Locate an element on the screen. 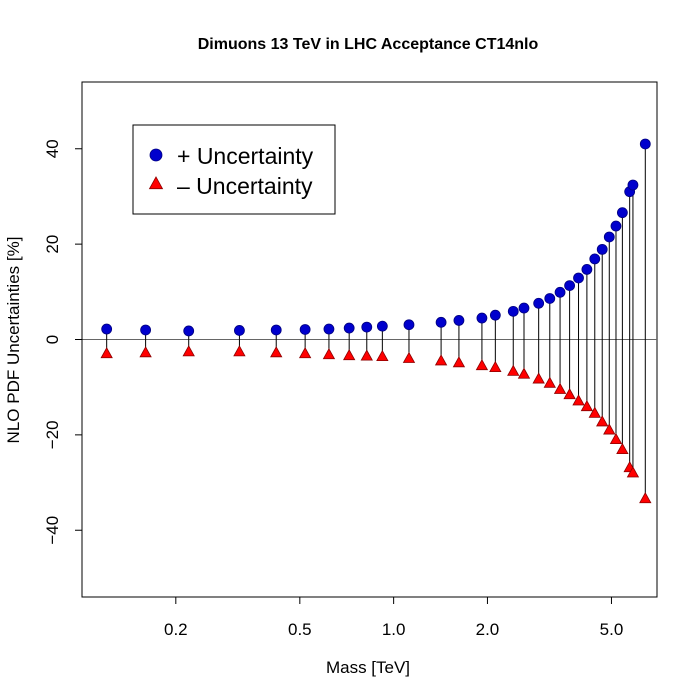  legend-box is located at coordinates (234, 169).